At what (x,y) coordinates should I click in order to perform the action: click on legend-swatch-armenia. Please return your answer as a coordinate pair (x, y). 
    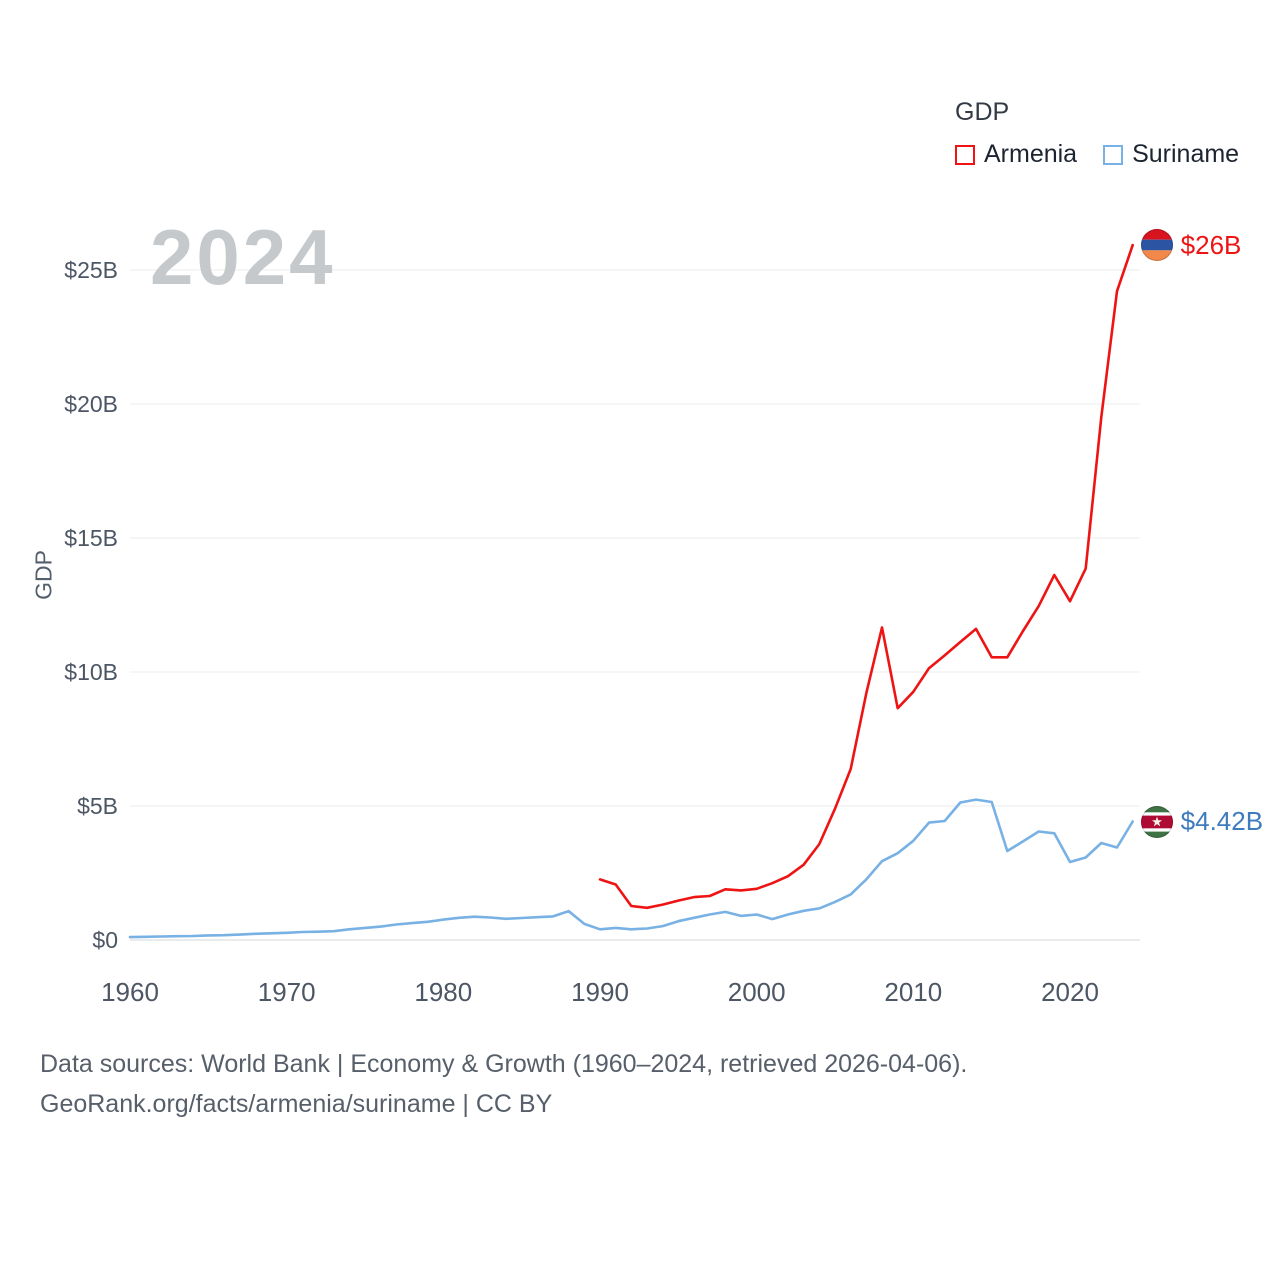
    Looking at the image, I should click on (965, 154).